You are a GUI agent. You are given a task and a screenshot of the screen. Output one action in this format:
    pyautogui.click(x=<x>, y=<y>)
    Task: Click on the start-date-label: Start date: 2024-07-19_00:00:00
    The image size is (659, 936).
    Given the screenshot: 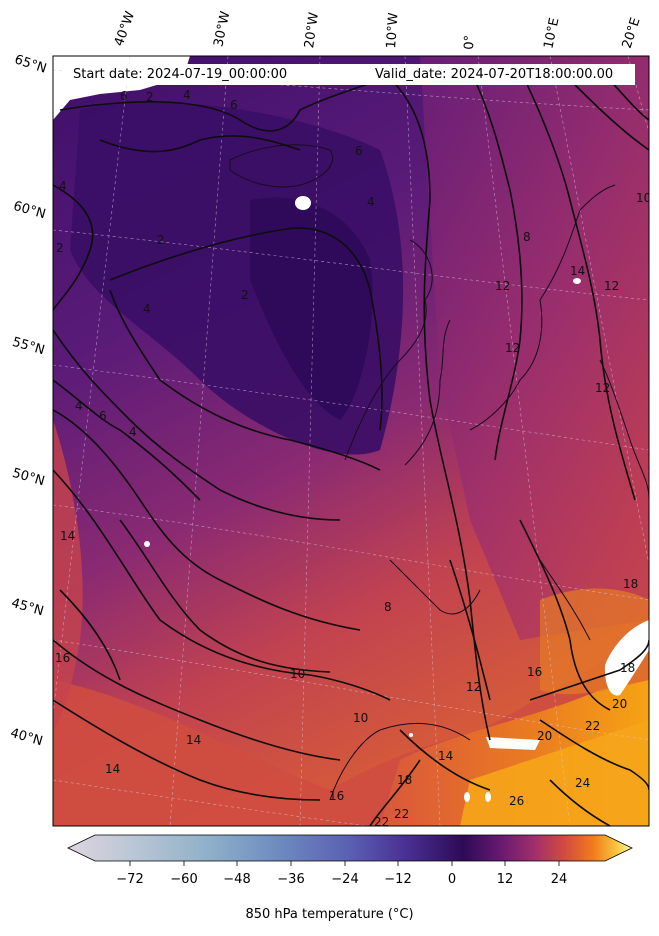 What is the action you would take?
    pyautogui.click(x=180, y=74)
    